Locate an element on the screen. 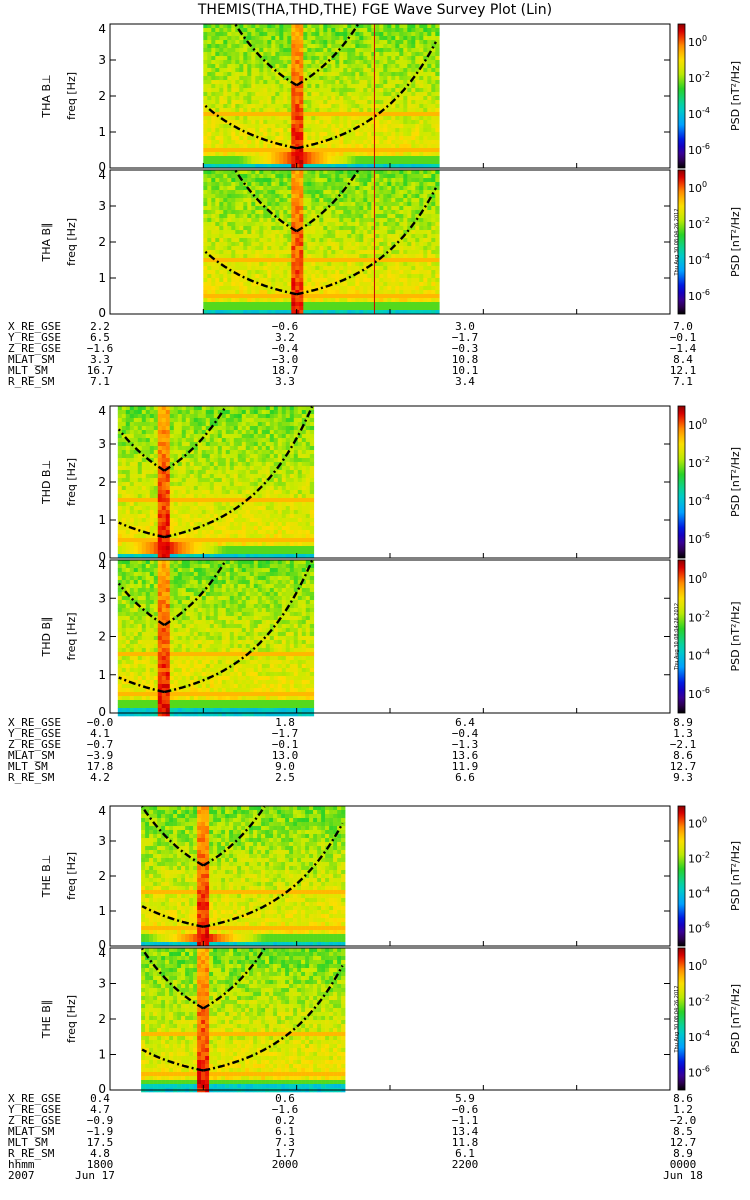 Image resolution: width=750 pixels, height=1200 pixels. ephemeris-value: 8.4 is located at coordinates (683, 359).